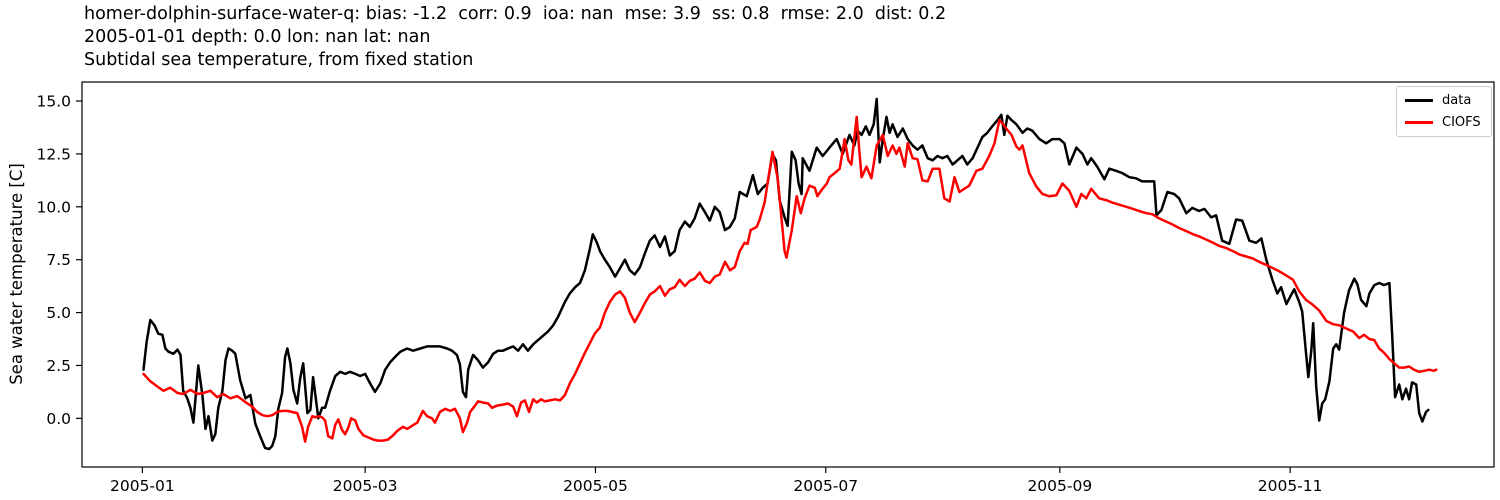 Image resolution: width=1500 pixels, height=500 pixels. What do you see at coordinates (58, 313) in the screenshot?
I see `y-tick-label: 5.0` at bounding box center [58, 313].